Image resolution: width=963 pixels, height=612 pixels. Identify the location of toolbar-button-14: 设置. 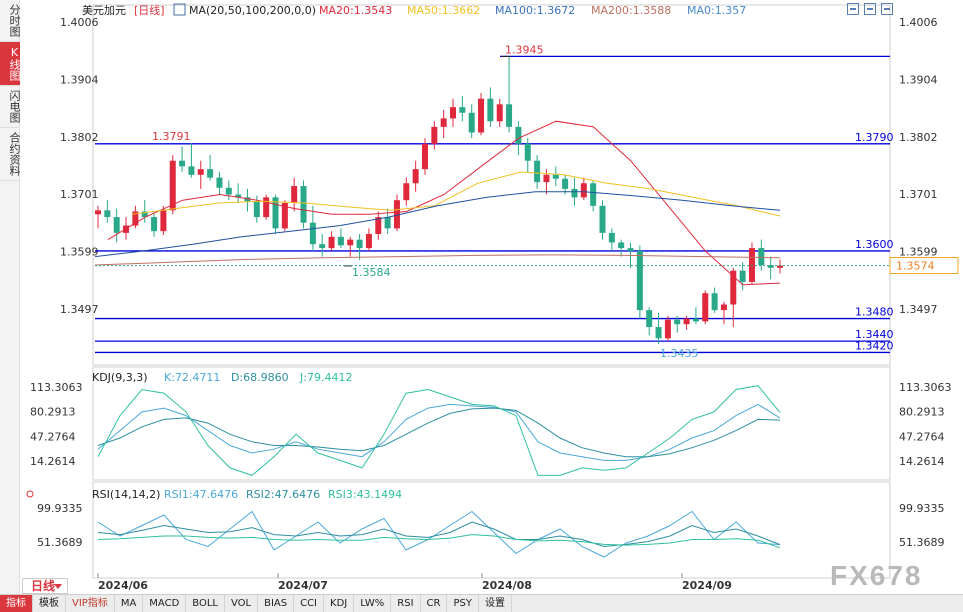
(495, 603).